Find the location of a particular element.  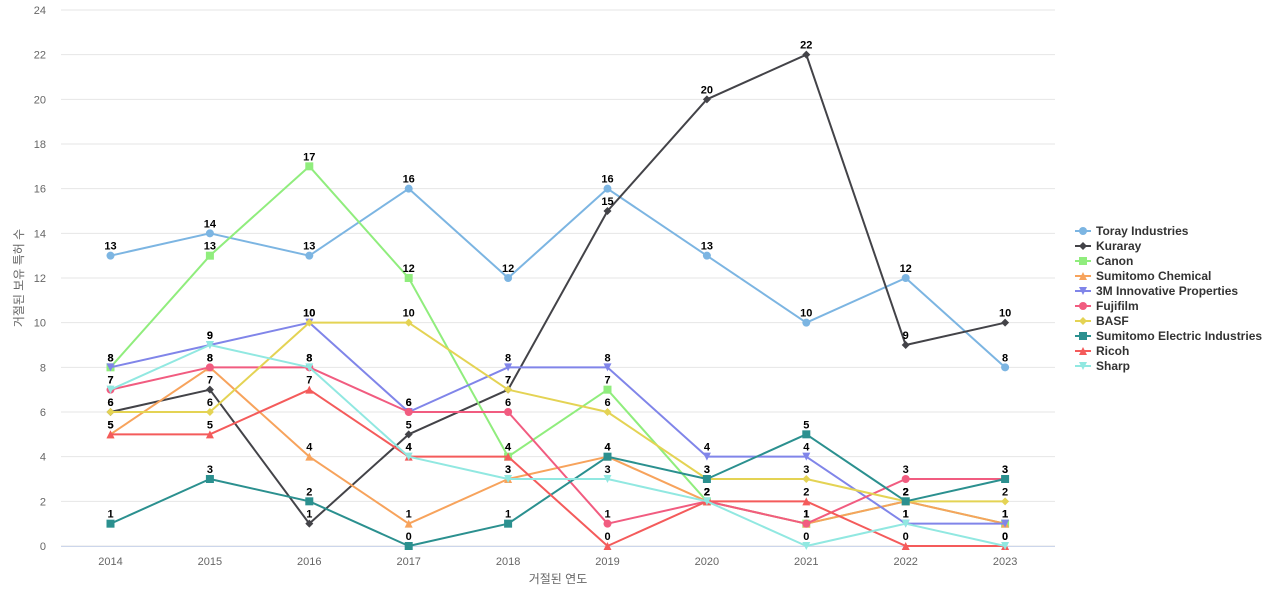

series-sumitomo-electric-industries is located at coordinates (558, 490).